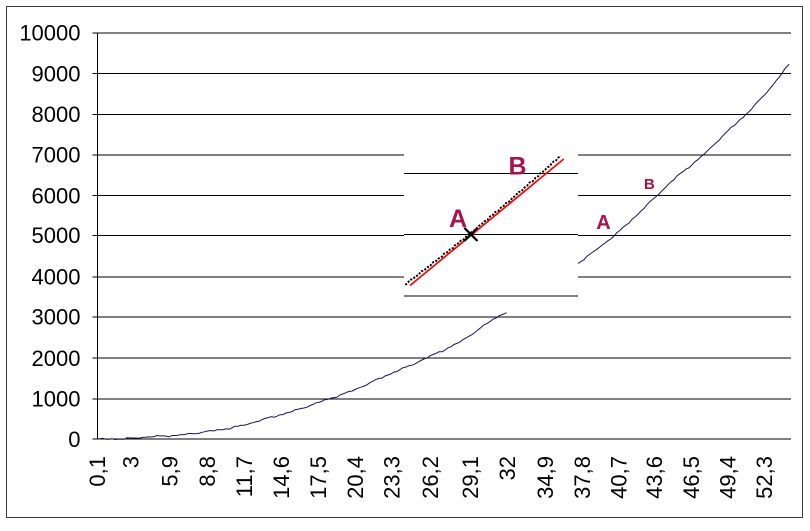 The image size is (810, 531). Describe the element at coordinates (97, 471) in the screenshot. I see `svg-text: 0,1` at that location.